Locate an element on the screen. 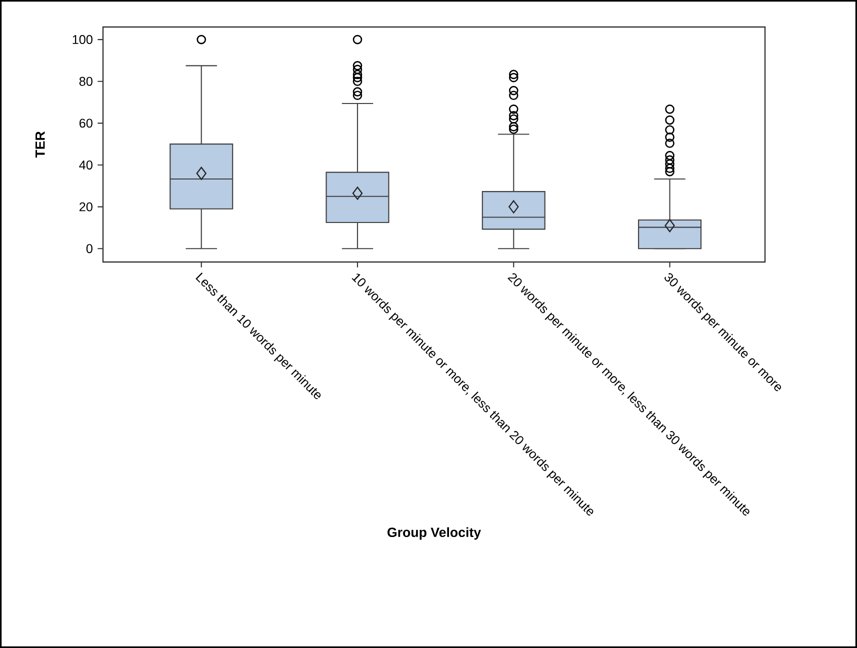 The image size is (857, 648). y-tick-label: 80 is located at coordinates (85, 81).